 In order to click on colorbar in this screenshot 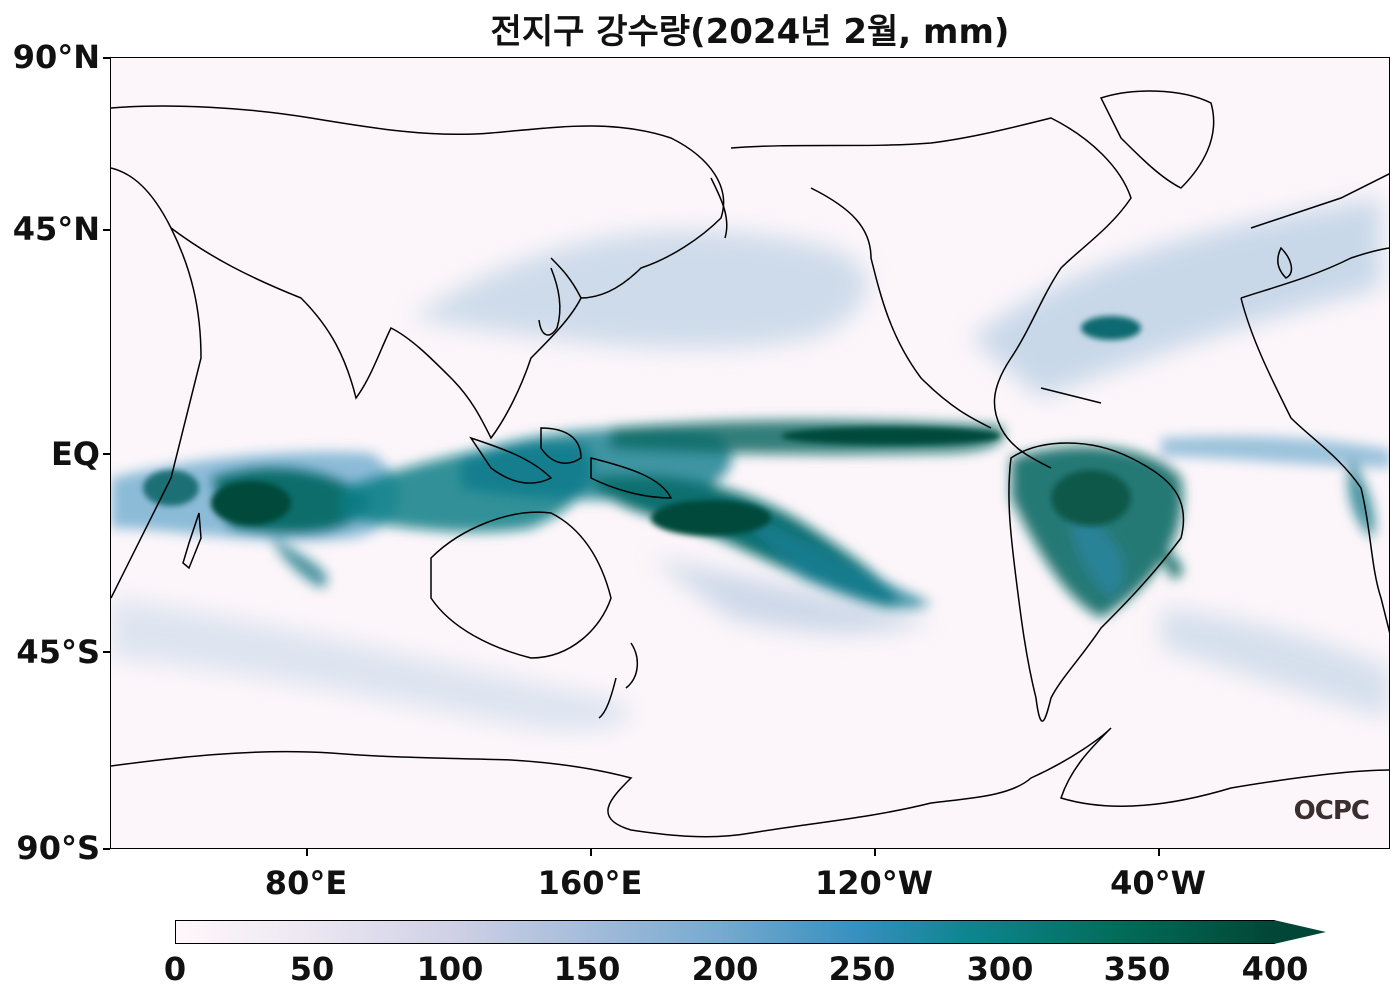, I will do `click(725, 932)`.